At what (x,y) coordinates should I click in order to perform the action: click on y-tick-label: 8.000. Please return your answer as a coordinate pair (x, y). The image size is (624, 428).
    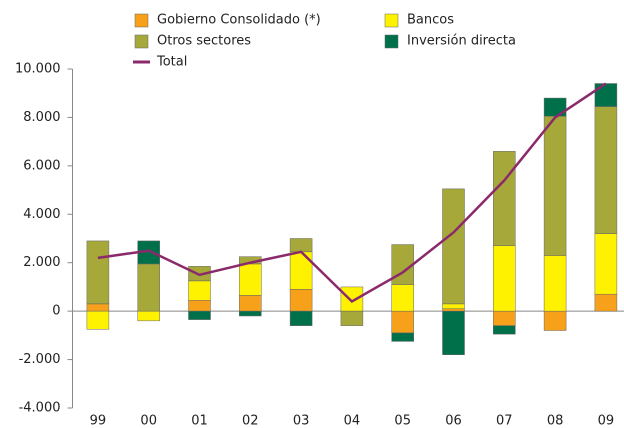
    Looking at the image, I should click on (41, 117).